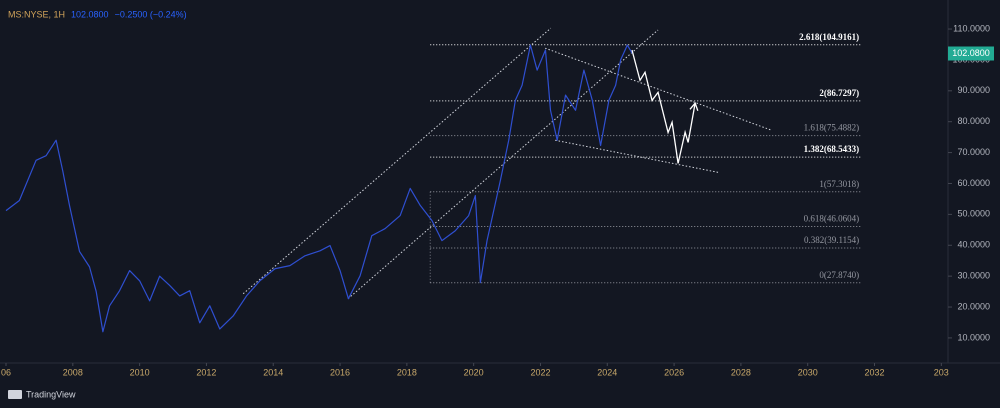 The width and height of the screenshot is (1000, 408). I want to click on x-tick-label: 2032, so click(874, 372).